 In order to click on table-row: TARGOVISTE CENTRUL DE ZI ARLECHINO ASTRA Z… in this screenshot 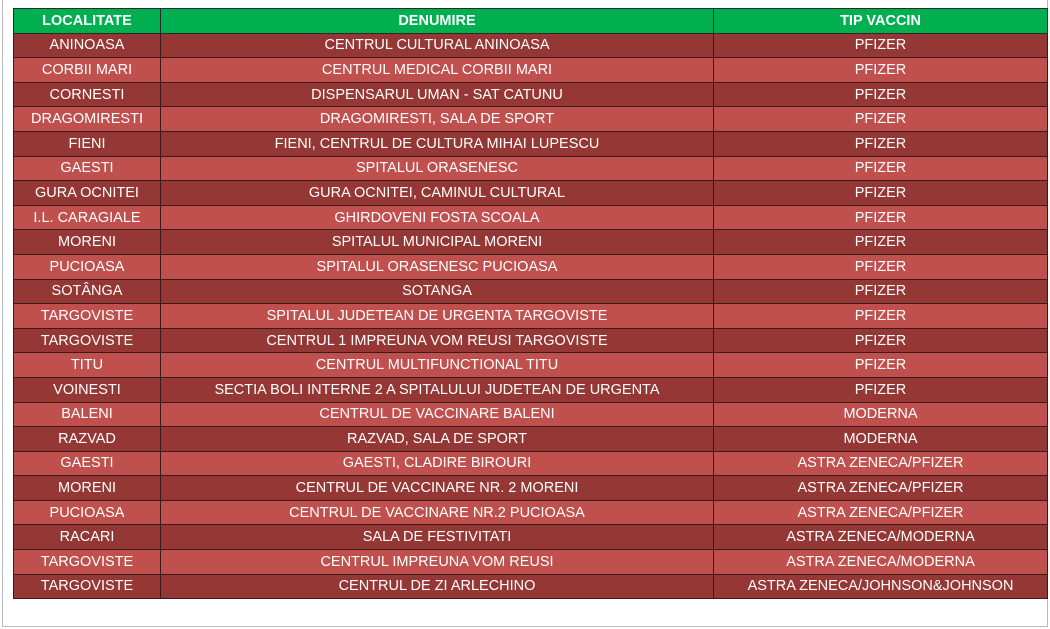, I will do `click(530, 586)`.